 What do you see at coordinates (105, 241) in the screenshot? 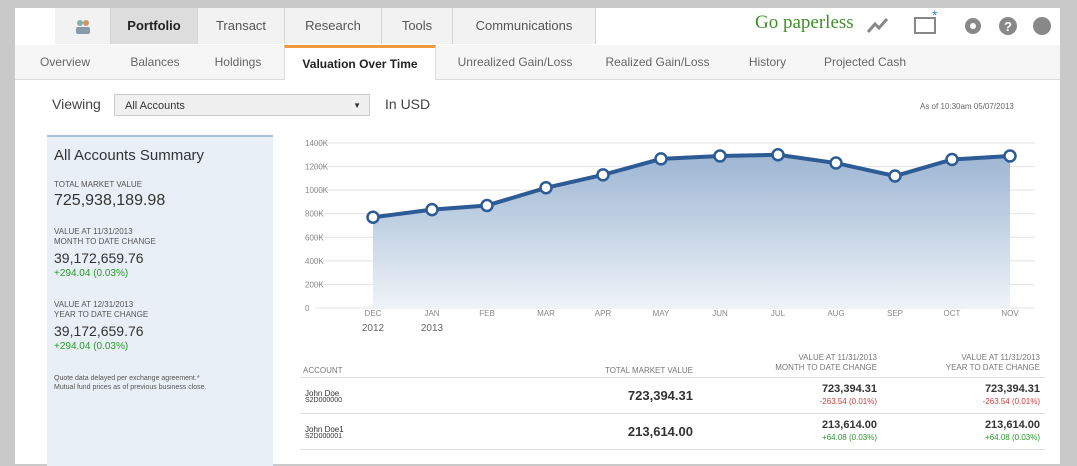
I see `label: MONTH TO DATE CHANGE` at bounding box center [105, 241].